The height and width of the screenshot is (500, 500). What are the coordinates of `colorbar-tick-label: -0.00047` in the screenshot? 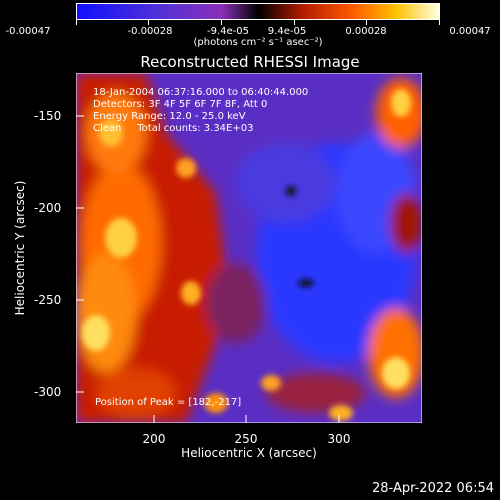 It's located at (28, 31).